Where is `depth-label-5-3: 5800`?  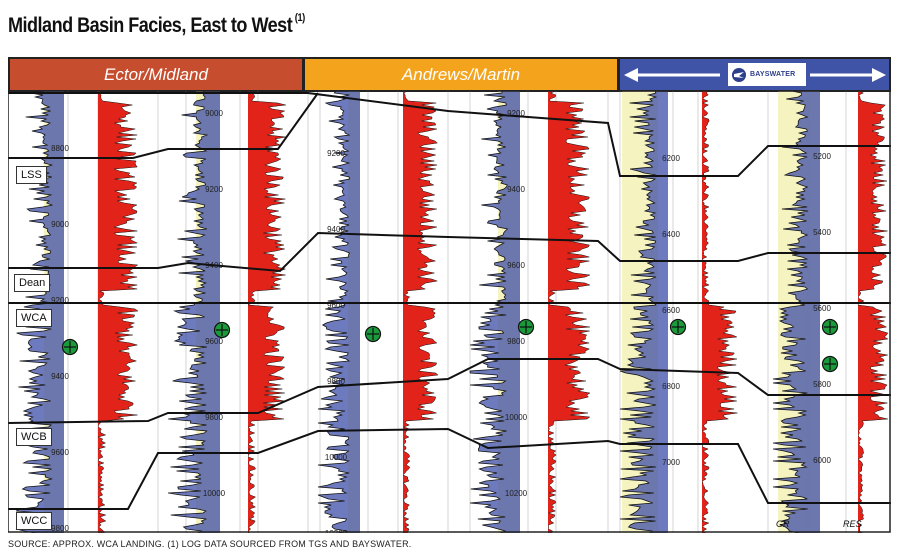 depth-label-5-3: 5800 is located at coordinates (822, 384).